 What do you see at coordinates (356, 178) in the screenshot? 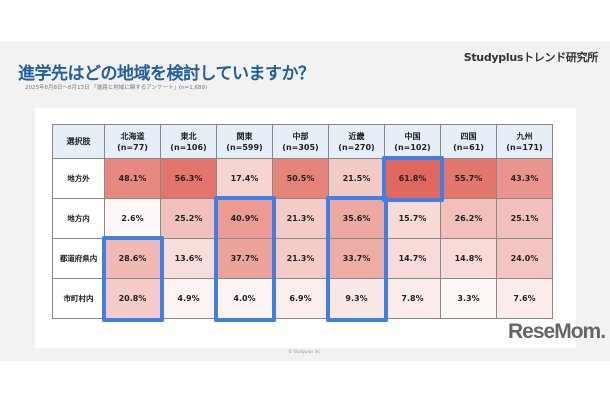
I see `heat-cell: 21.5%` at bounding box center [356, 178].